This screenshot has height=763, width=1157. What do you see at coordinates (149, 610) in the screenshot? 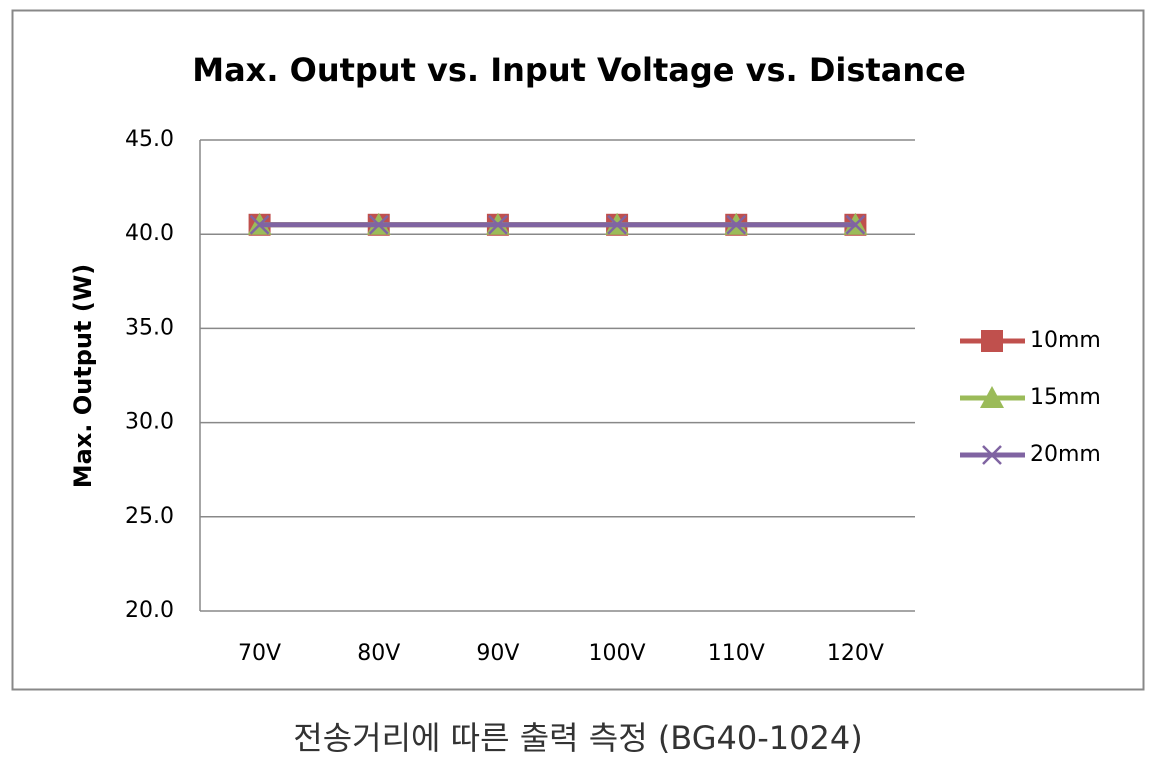
I see `y-tick-label: 20.0` at bounding box center [149, 610].